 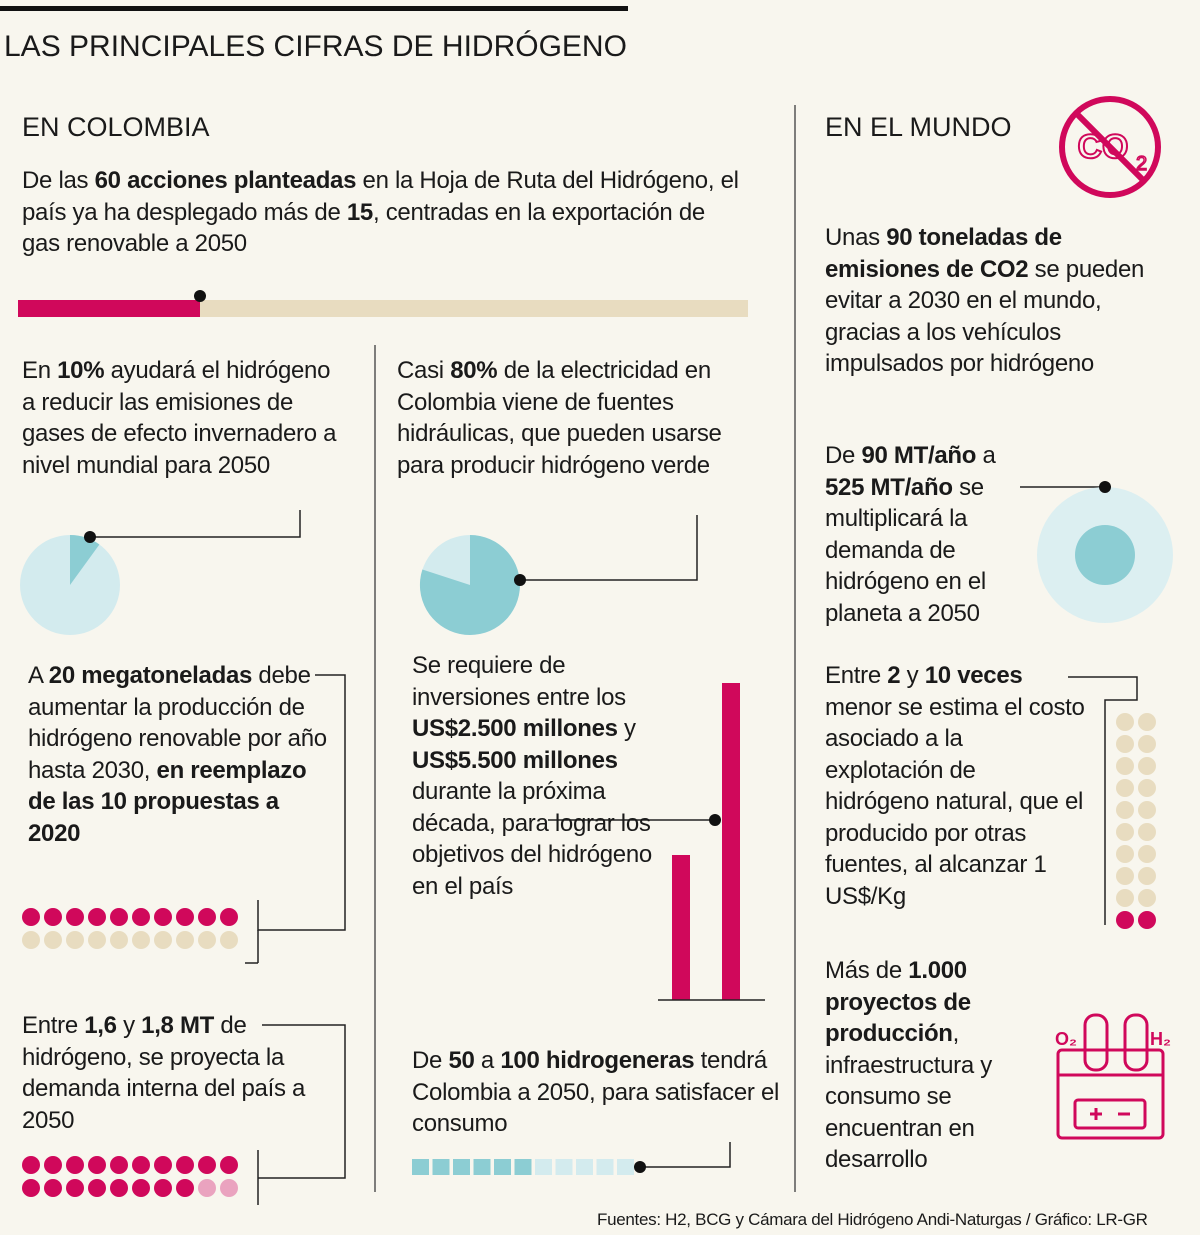 I want to click on bold-text: 90 MT/año, so click(x=919, y=455).